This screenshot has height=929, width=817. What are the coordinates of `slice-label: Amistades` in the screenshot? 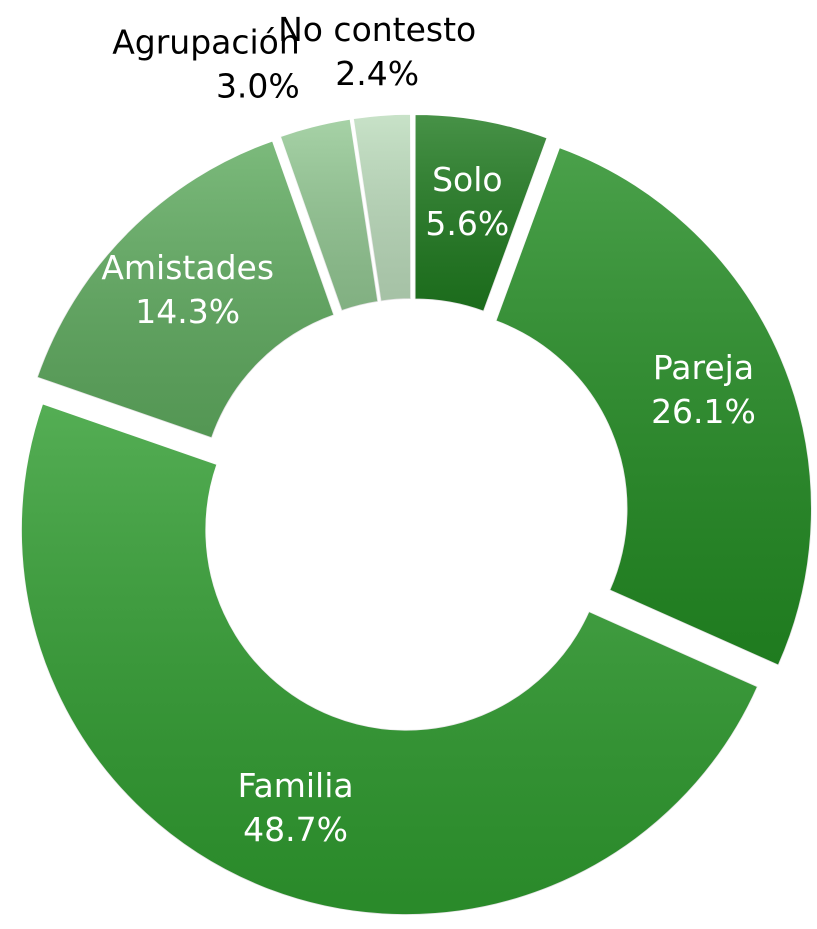 It's located at (187, 267).